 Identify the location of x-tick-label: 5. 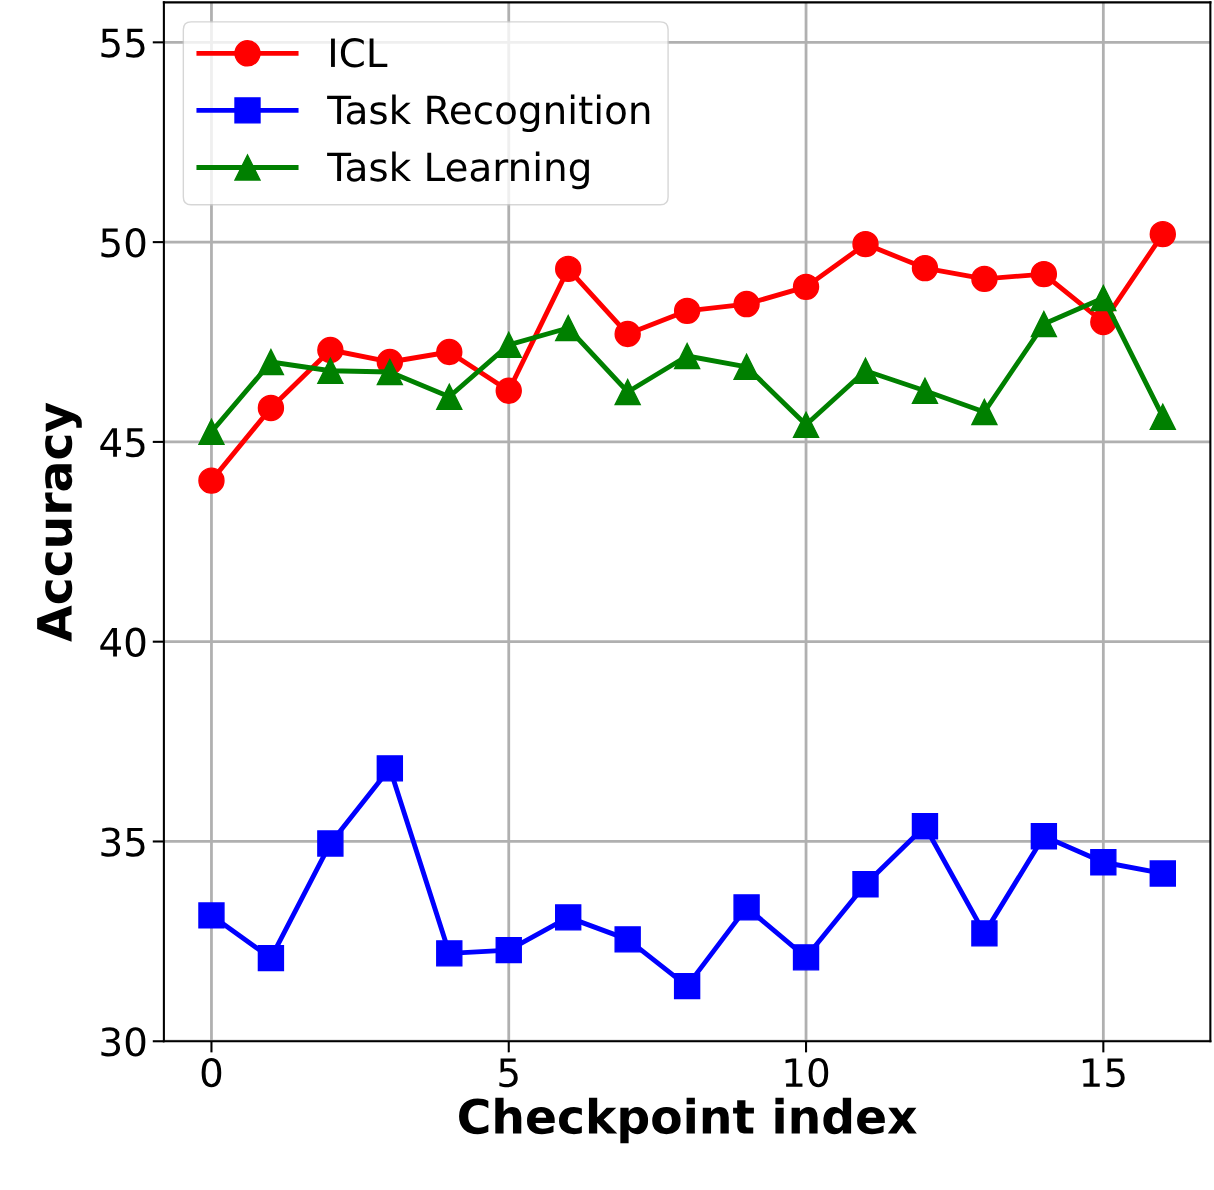
(508, 1073).